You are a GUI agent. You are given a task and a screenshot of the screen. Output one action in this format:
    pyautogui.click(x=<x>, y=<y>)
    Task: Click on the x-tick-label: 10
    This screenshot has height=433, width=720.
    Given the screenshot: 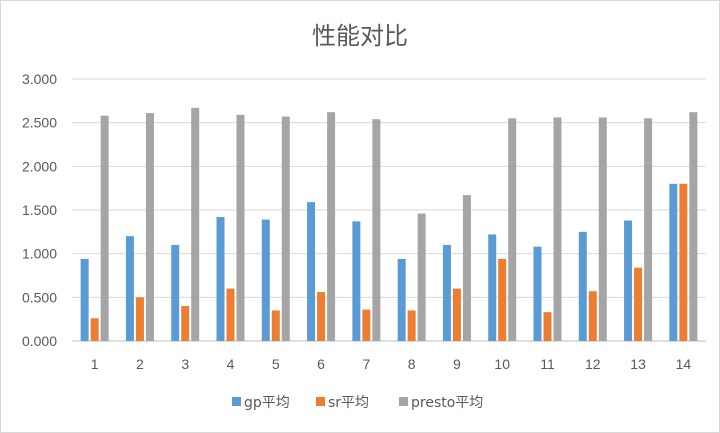 What is the action you would take?
    pyautogui.click(x=502, y=364)
    